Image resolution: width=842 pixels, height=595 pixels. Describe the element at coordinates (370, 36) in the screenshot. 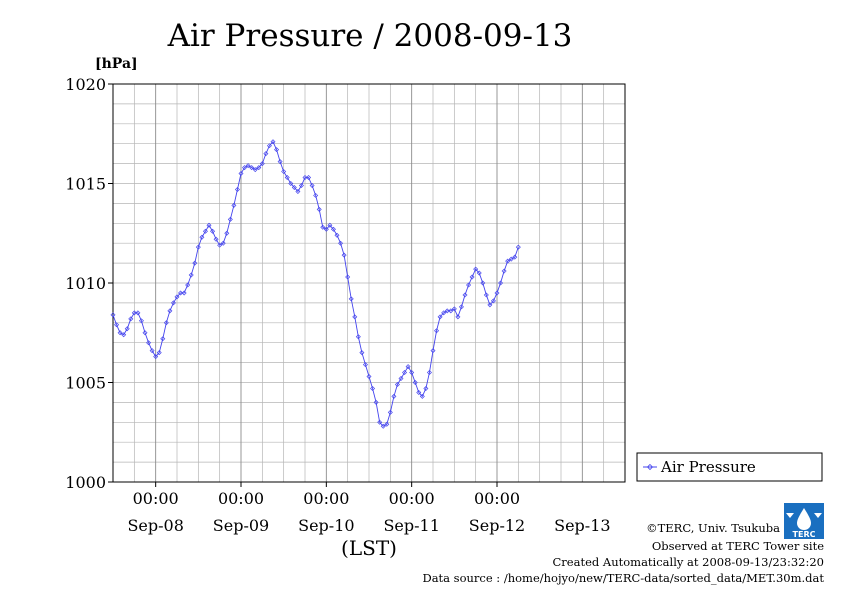

I see `chart-title: Air Pressure / 2008-09-13` at that location.